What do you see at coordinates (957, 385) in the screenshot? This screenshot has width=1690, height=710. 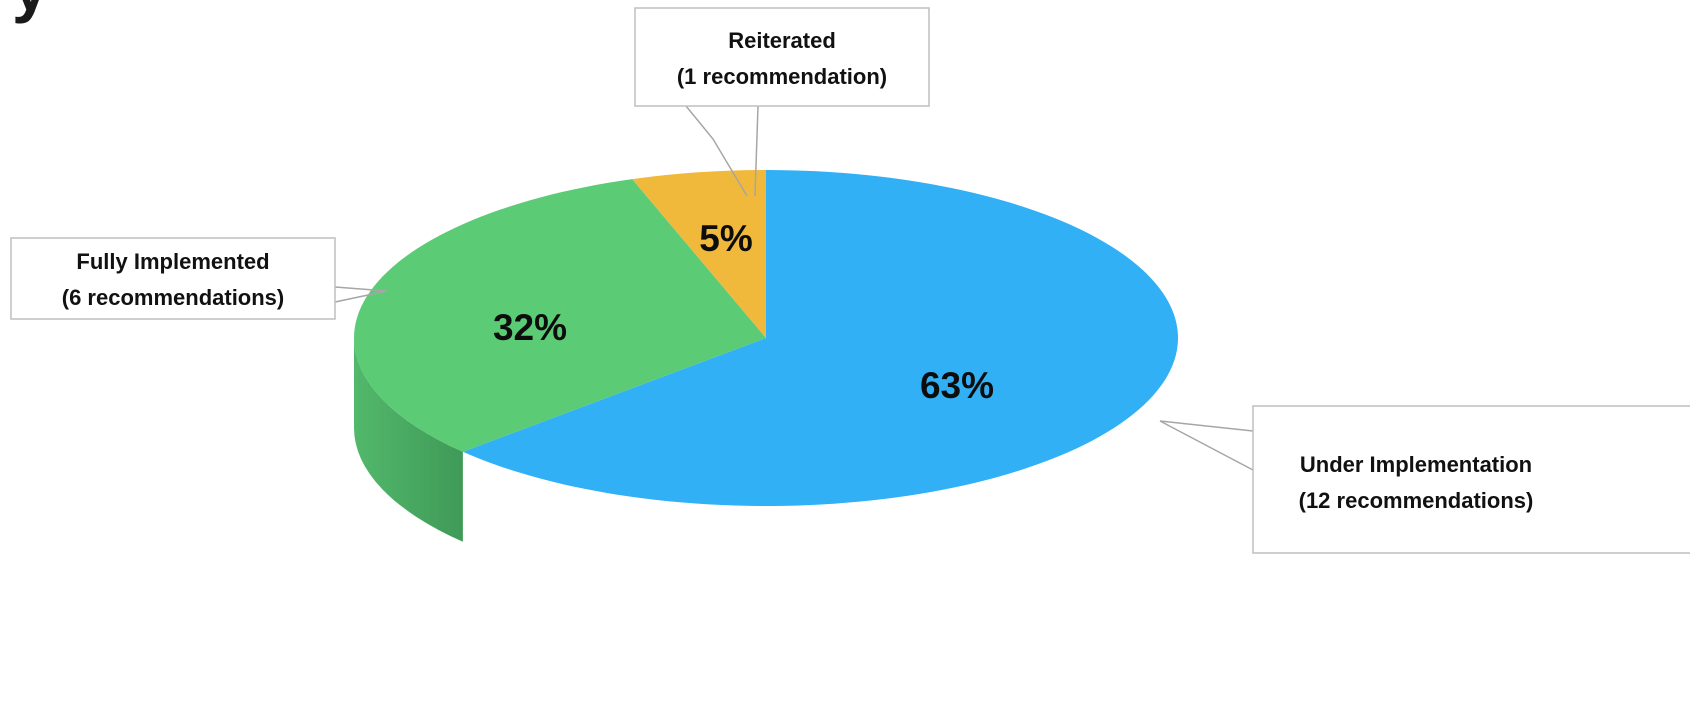 I see `data-label-under-implementation: 63%` at bounding box center [957, 385].